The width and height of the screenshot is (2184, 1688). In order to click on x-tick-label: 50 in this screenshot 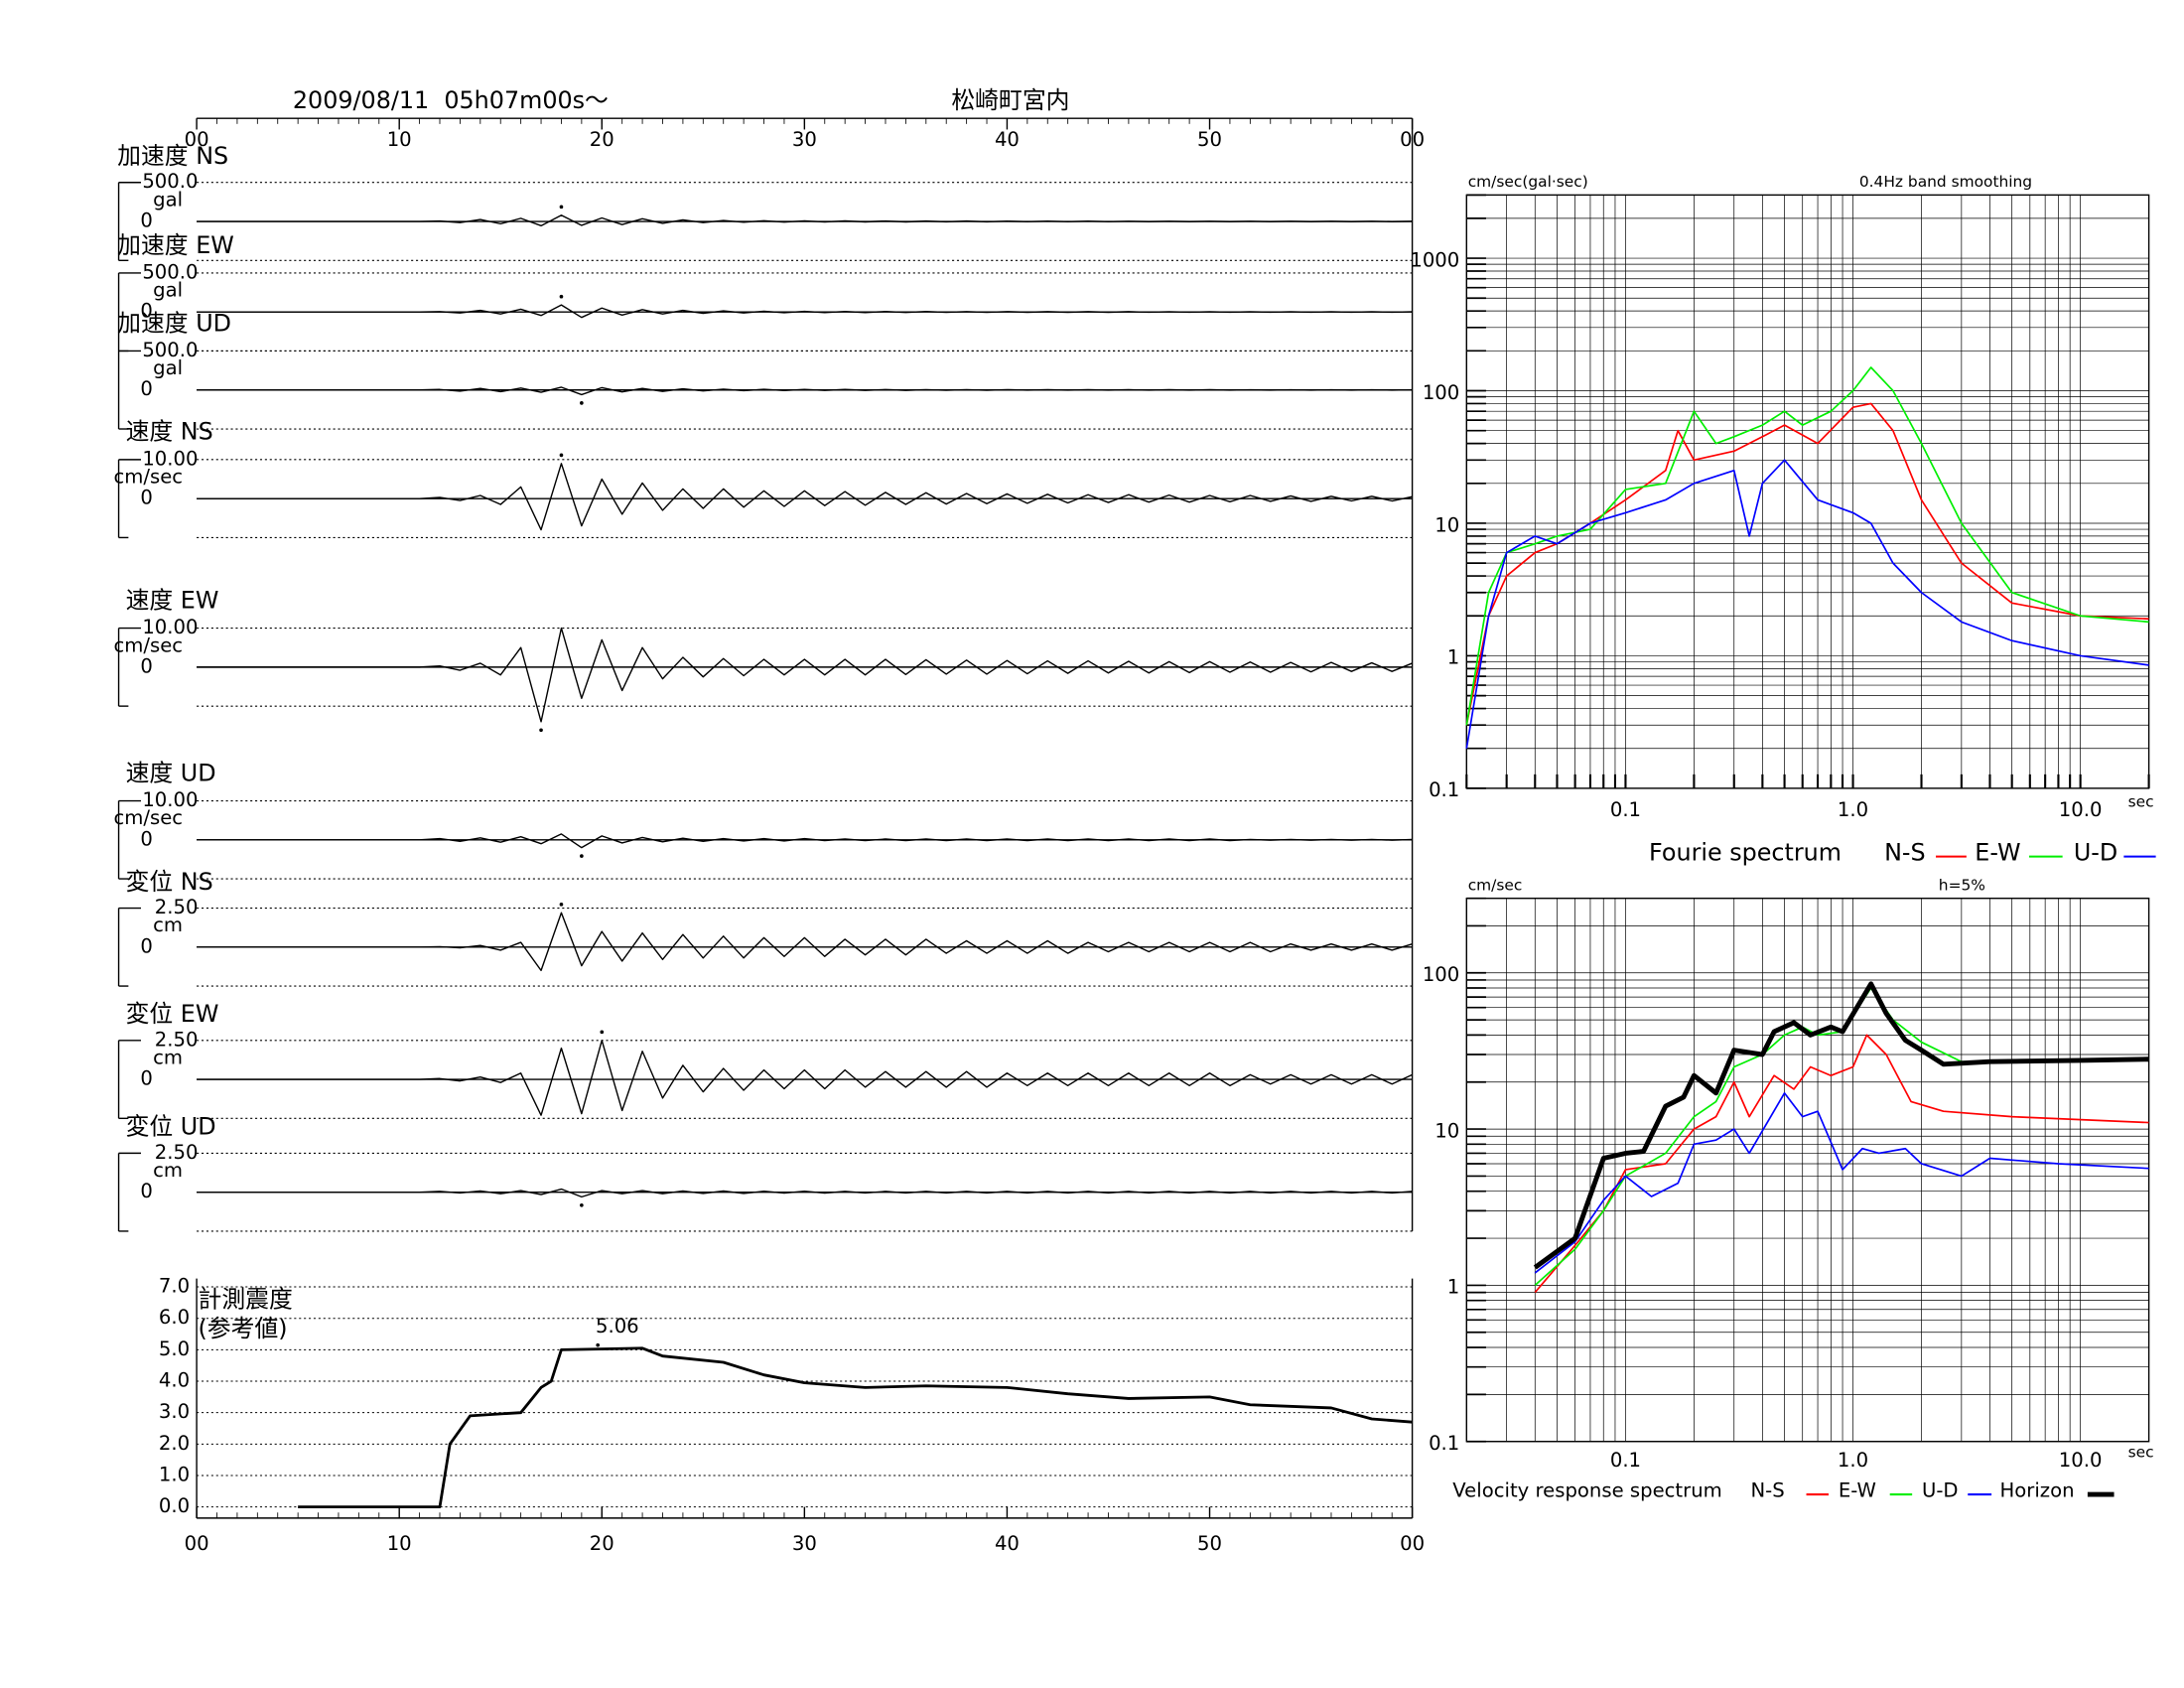, I will do `click(1209, 139)`.